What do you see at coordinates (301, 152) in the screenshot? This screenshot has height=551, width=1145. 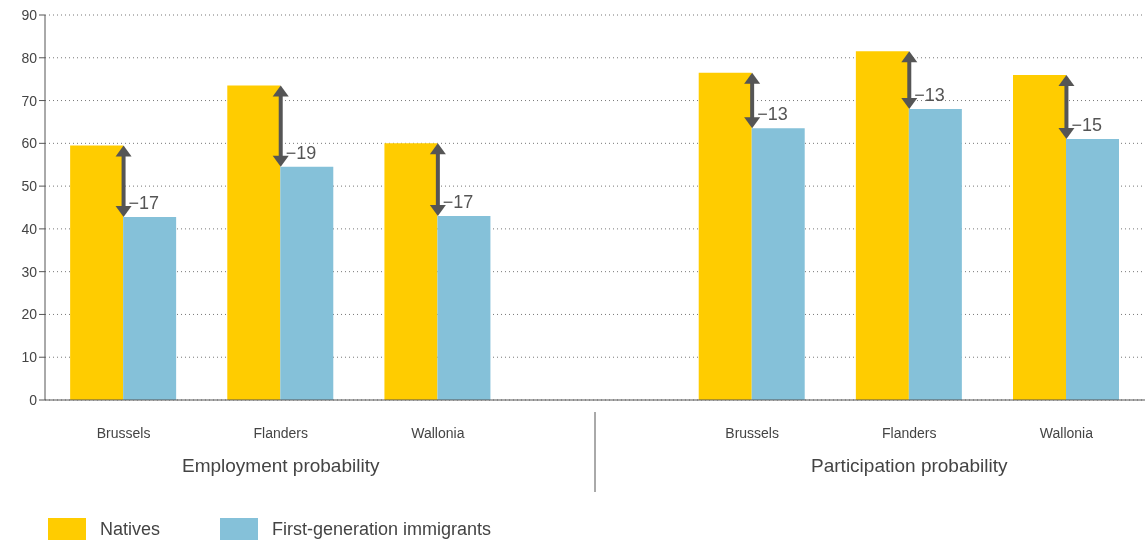 I see `annotation: −19` at bounding box center [301, 152].